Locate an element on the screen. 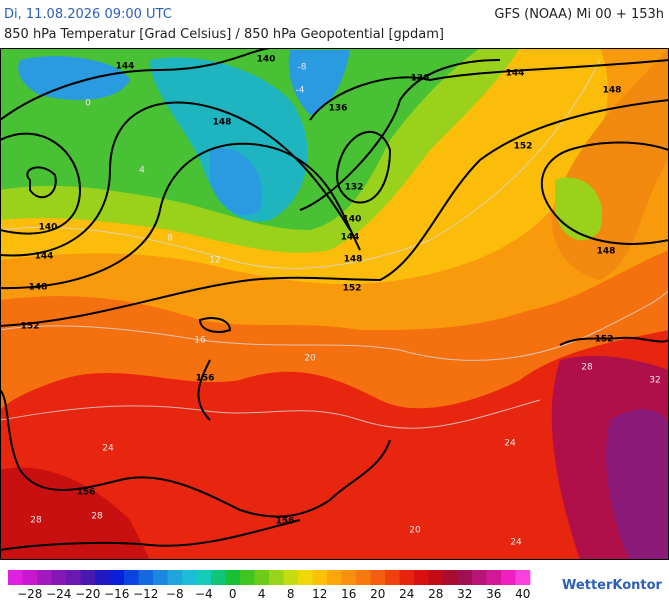 The image size is (669, 600). date: Di, 11.08.2026 09:00 UTC is located at coordinates (88, 14).